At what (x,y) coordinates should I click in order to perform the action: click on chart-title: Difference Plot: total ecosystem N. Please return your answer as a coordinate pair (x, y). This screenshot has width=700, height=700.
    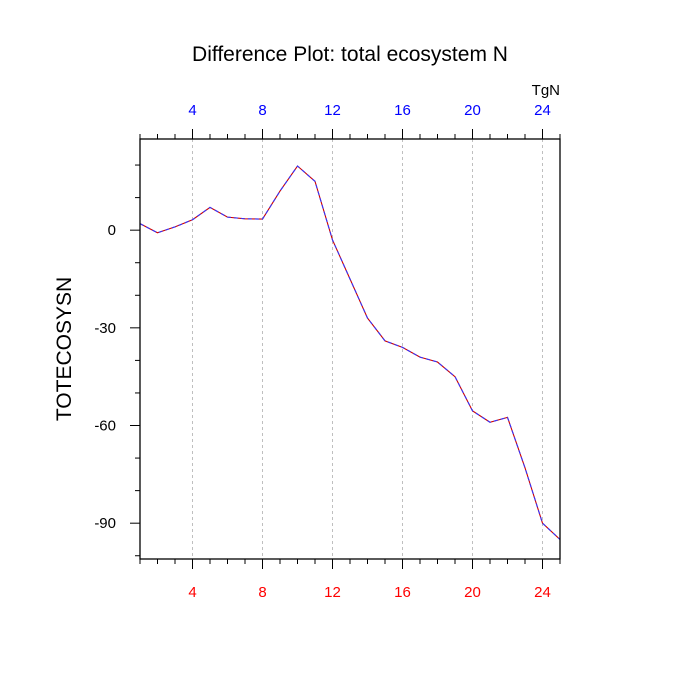
    Looking at the image, I should click on (350, 54).